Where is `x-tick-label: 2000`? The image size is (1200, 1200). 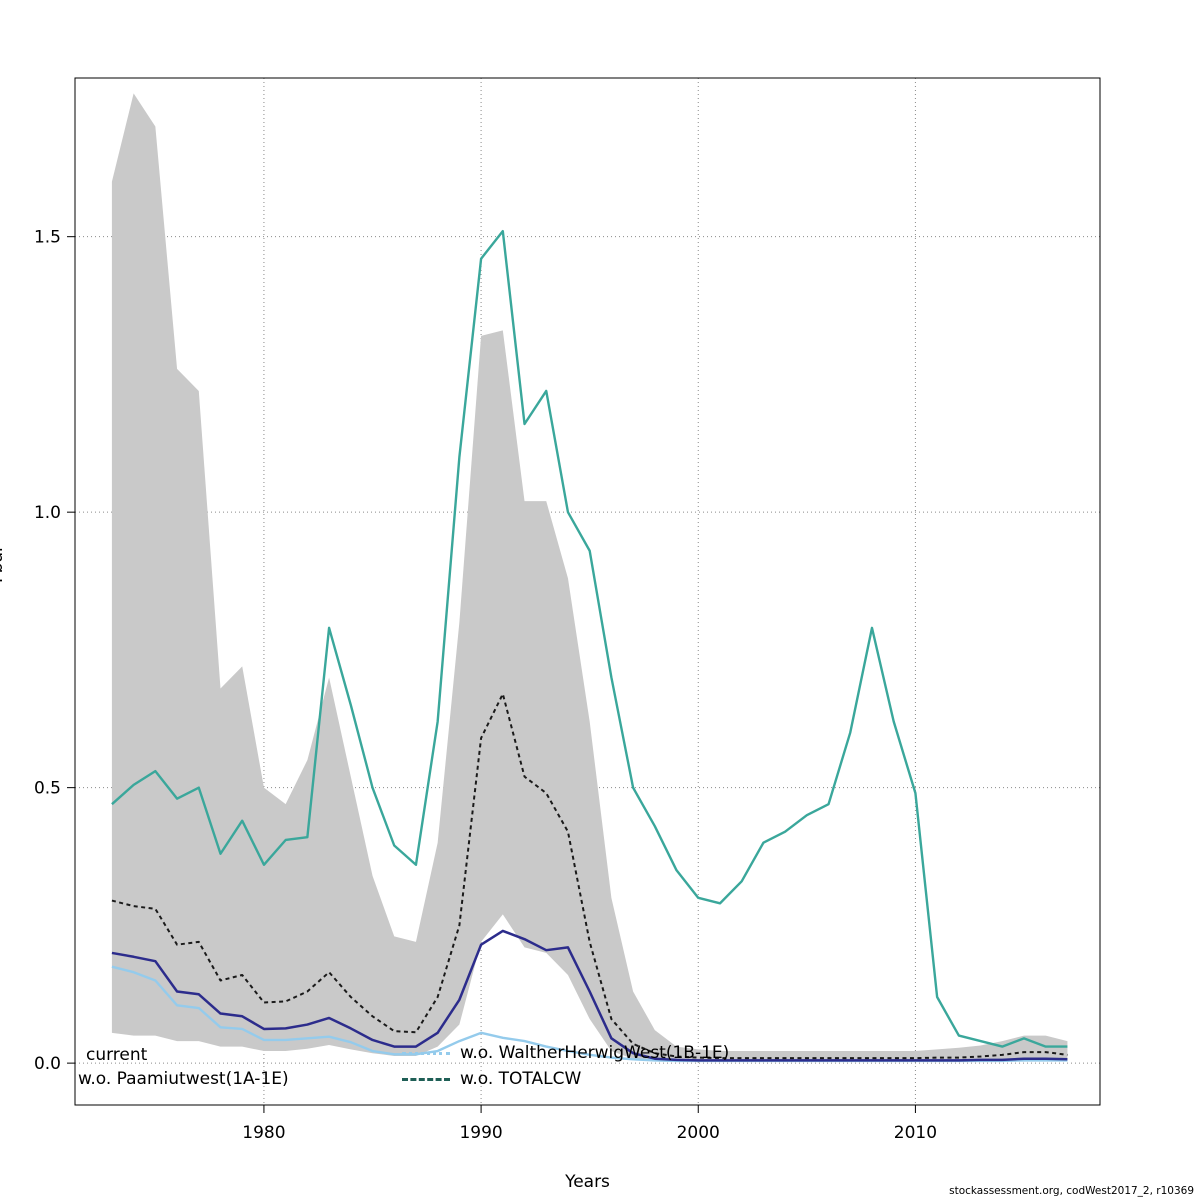 x-tick-label: 2000 is located at coordinates (698, 1133).